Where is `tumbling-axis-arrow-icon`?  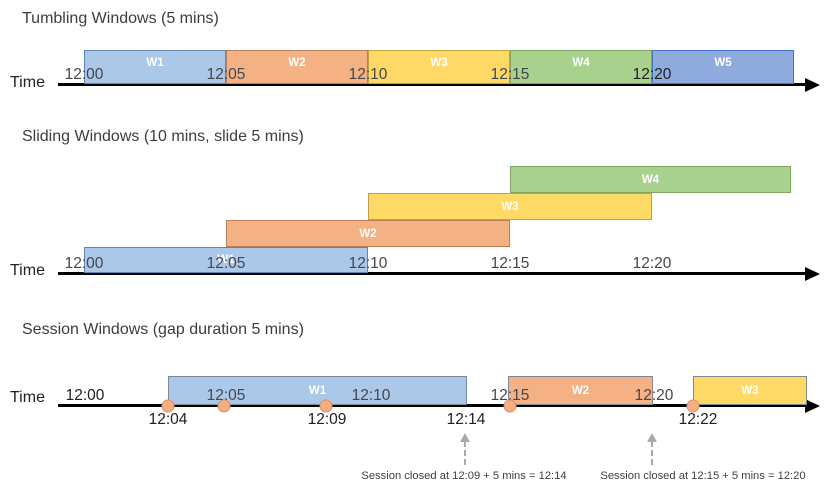
tumbling-axis-arrow-icon is located at coordinates (812, 85).